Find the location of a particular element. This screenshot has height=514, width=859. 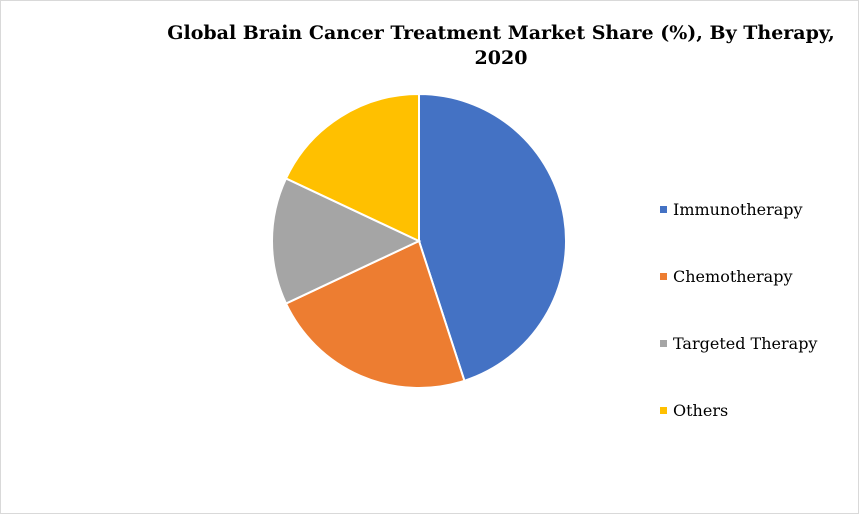

legend-item-targeted-therapy: Targeted Therapy is located at coordinates (738, 343).